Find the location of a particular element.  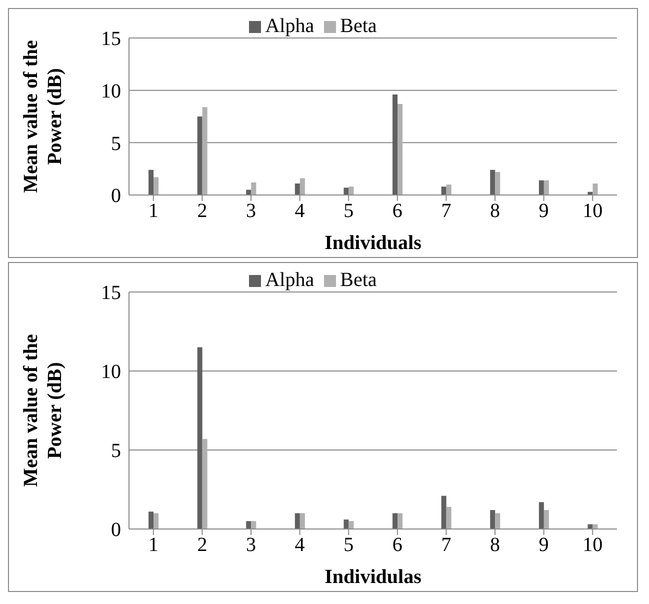

x-axis-title: Individuals is located at coordinates (373, 243).